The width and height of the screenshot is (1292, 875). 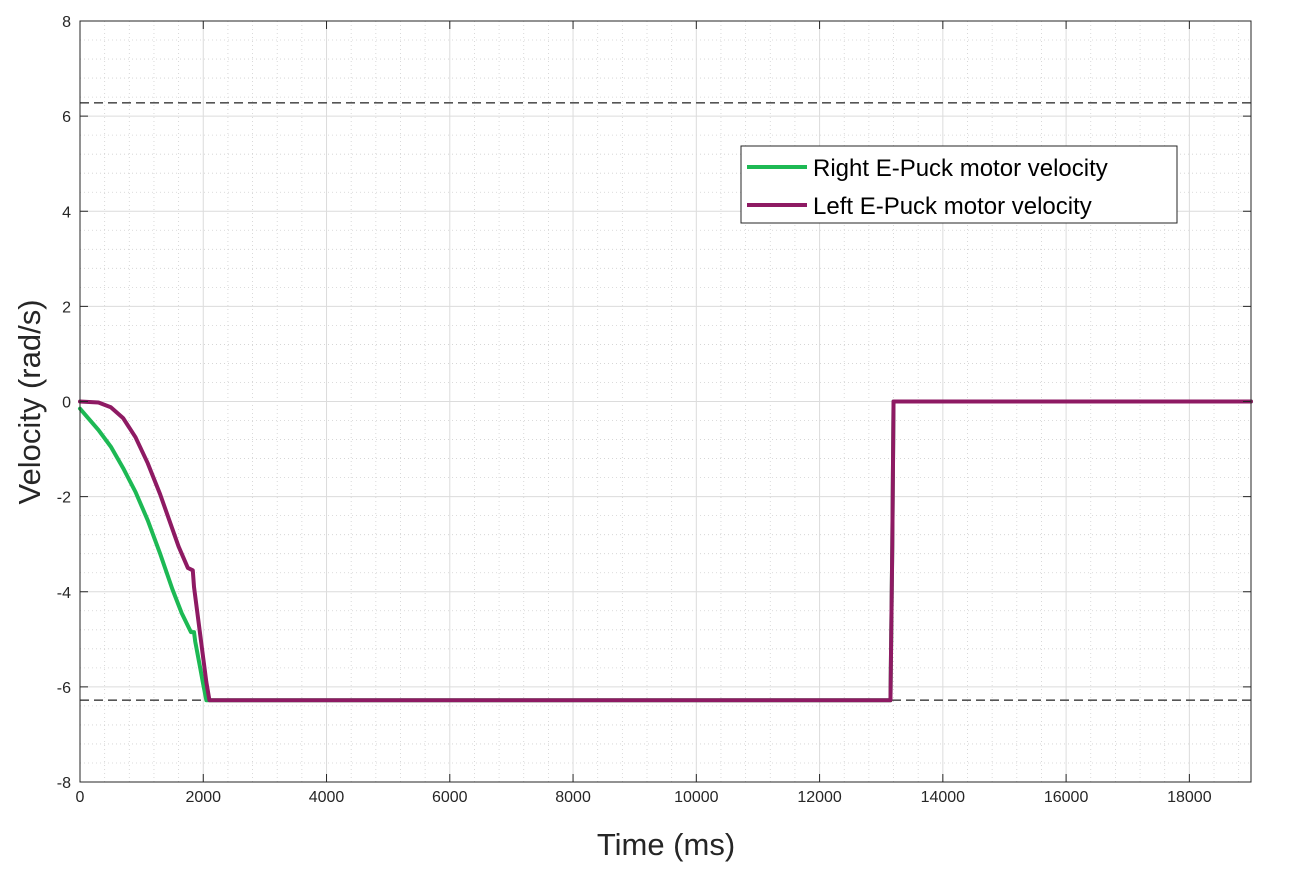 What do you see at coordinates (64, 688) in the screenshot?
I see `y-tick-label: -6` at bounding box center [64, 688].